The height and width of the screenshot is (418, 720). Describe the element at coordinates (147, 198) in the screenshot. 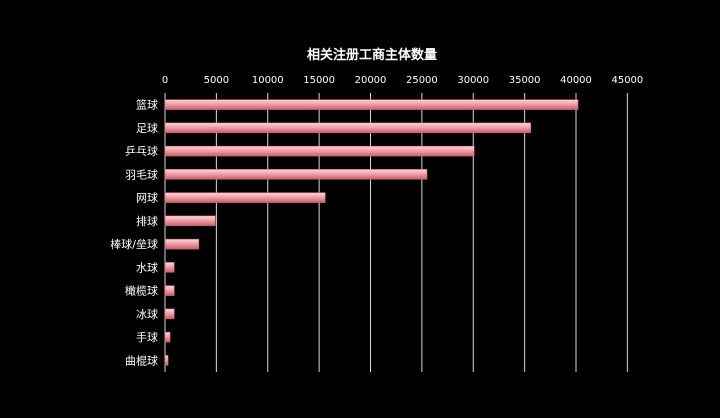

I see `category-label: 网球` at that location.